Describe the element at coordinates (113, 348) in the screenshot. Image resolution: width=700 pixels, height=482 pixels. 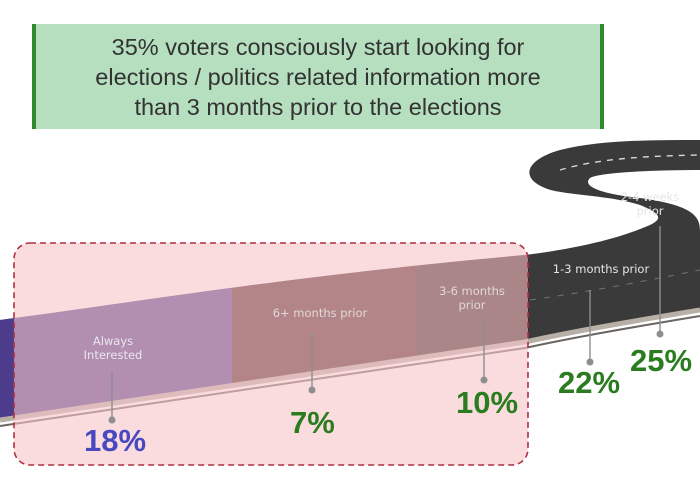
I see `stage-label-always-interested: Always Interested` at that location.